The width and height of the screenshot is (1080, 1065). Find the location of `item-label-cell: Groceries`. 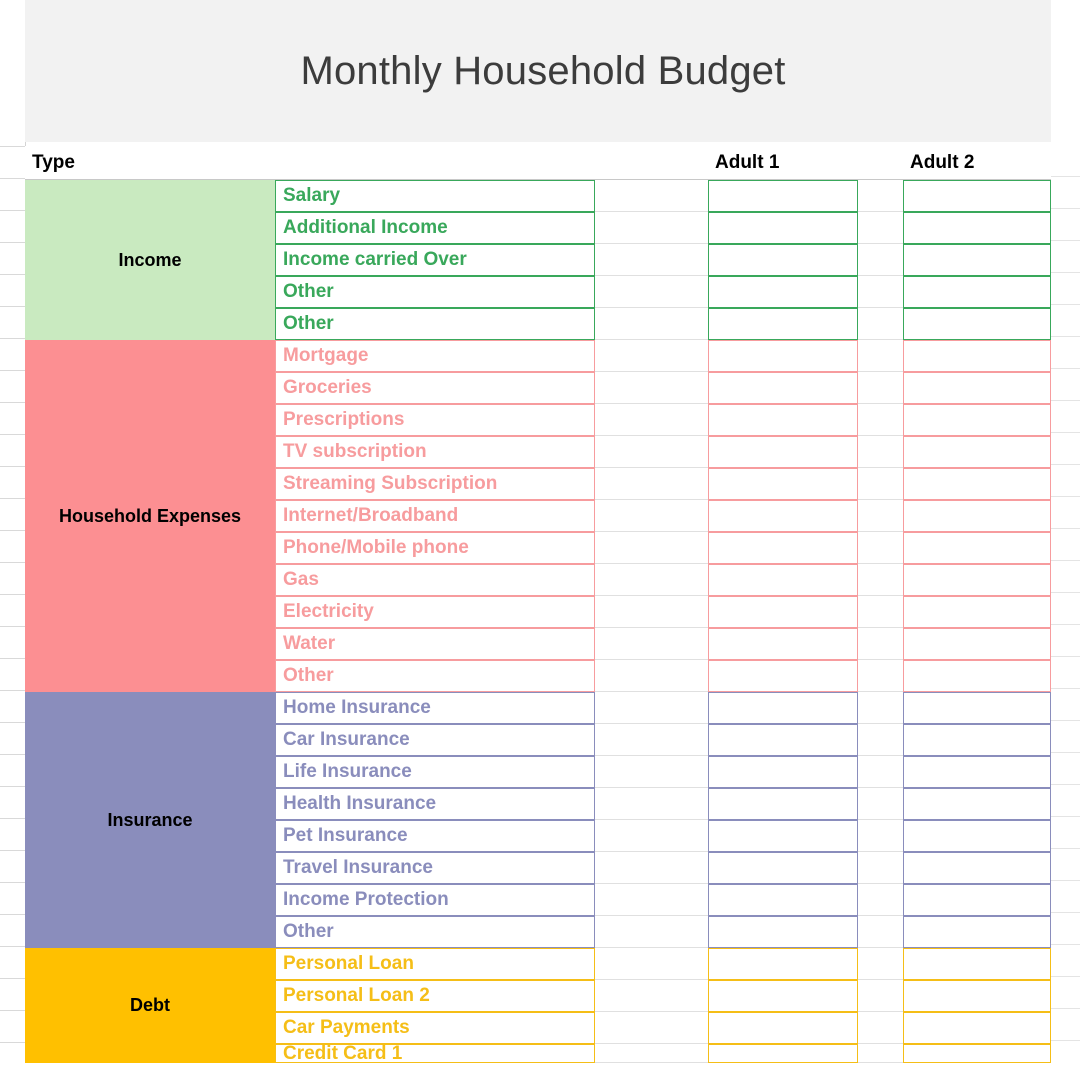

item-label-cell: Groceries is located at coordinates (435, 388).